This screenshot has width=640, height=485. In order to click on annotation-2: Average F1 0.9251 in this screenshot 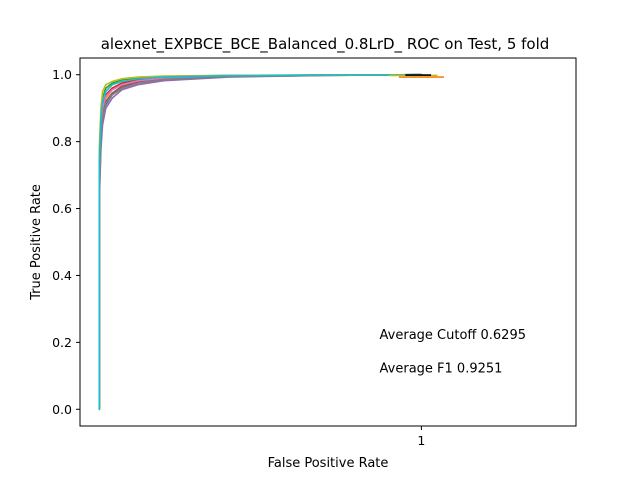, I will do `click(441, 368)`.